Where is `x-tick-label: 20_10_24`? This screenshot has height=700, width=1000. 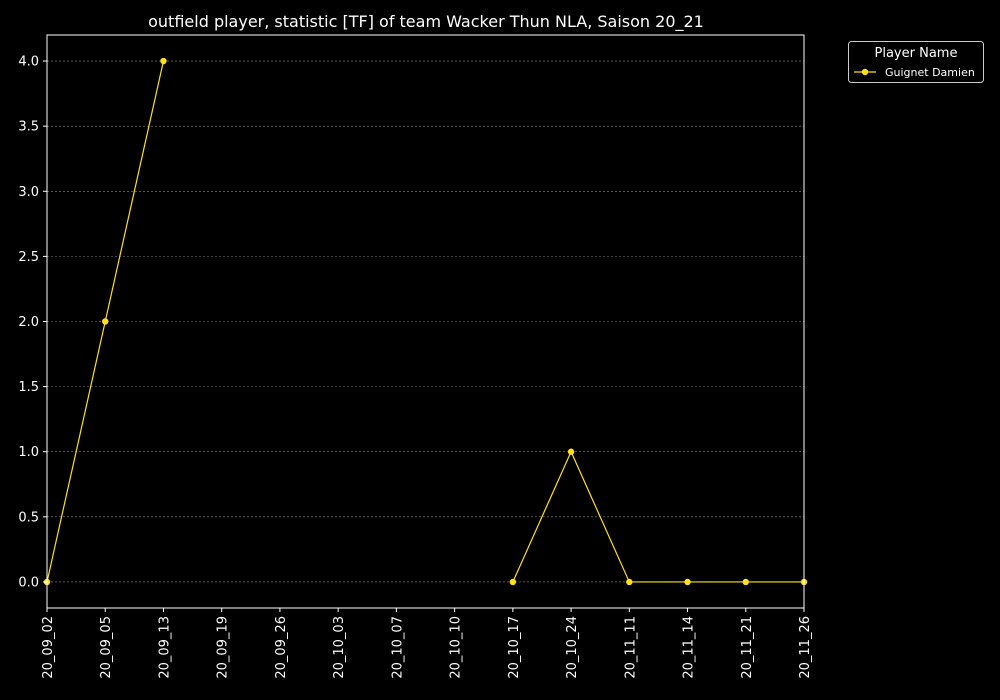 x-tick-label: 20_10_24 is located at coordinates (572, 647).